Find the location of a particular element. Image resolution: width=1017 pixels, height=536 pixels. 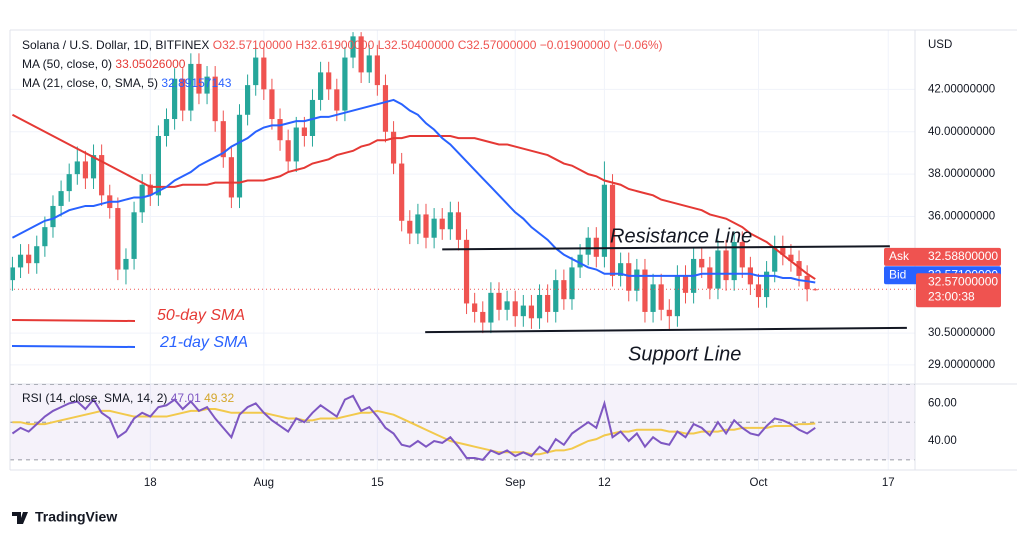

y-tick-label: 30.50000000 is located at coordinates (961, 333).